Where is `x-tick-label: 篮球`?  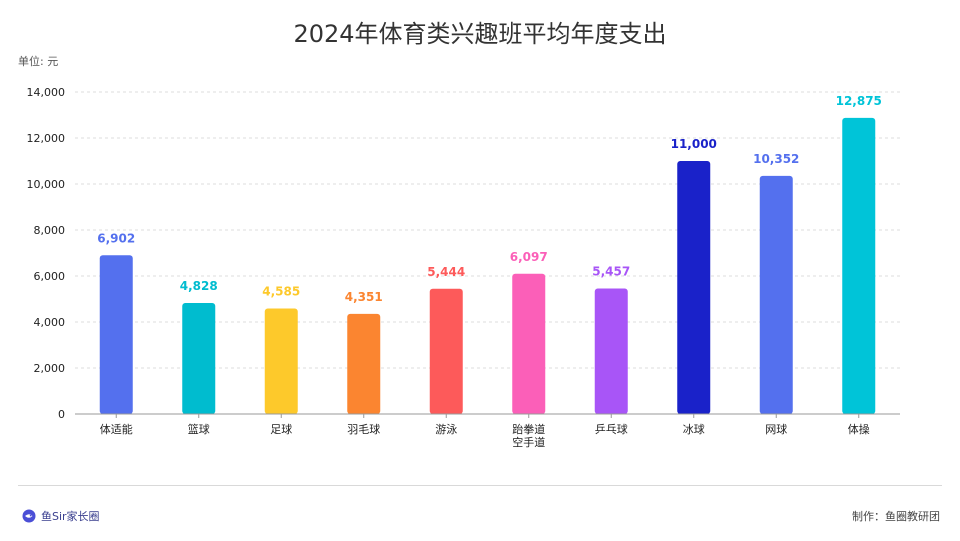 x-tick-label: 篮球 is located at coordinates (199, 429).